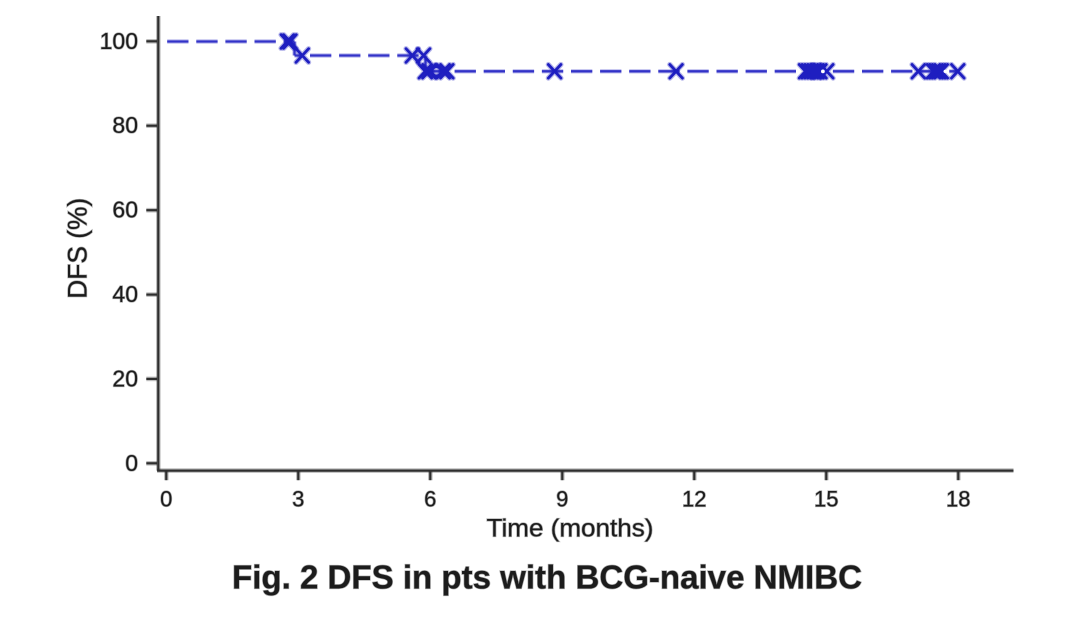  Describe the element at coordinates (78, 248) in the screenshot. I see `svg-text: DFS (%)` at that location.